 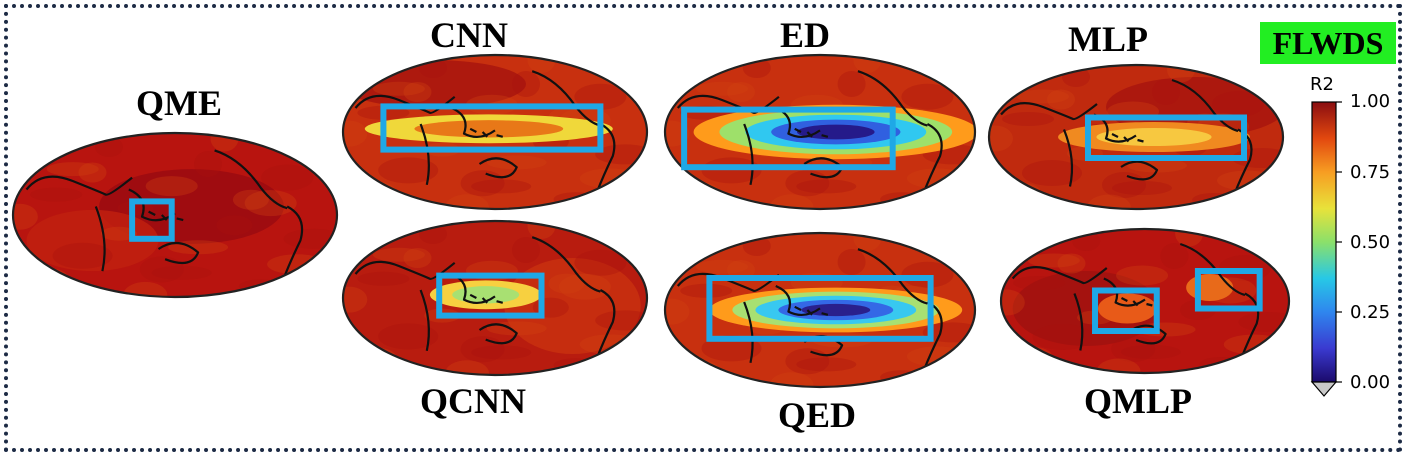 I want to click on variable-badge: FLWDS, so click(x=1328, y=43).